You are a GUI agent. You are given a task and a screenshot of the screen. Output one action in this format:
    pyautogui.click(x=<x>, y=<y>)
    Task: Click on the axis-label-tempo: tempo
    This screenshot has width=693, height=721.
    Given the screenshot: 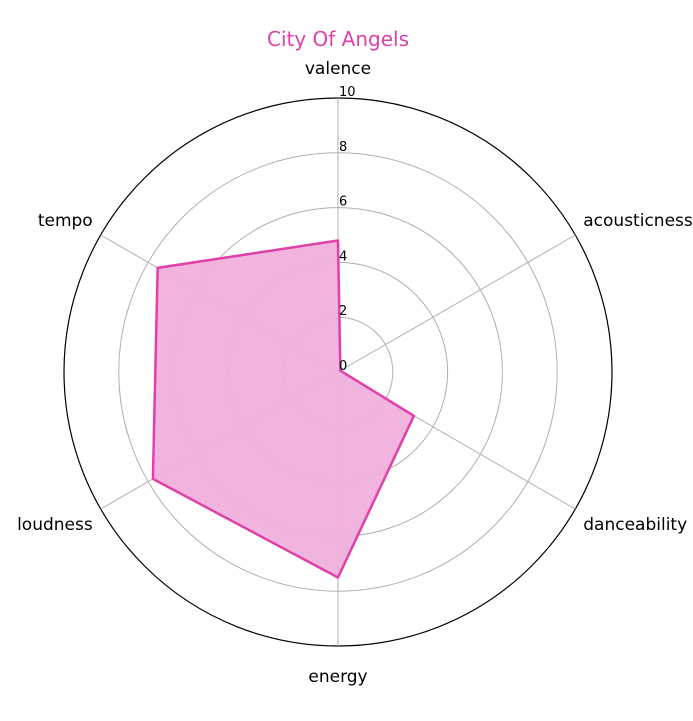 What is the action you would take?
    pyautogui.click(x=65, y=221)
    